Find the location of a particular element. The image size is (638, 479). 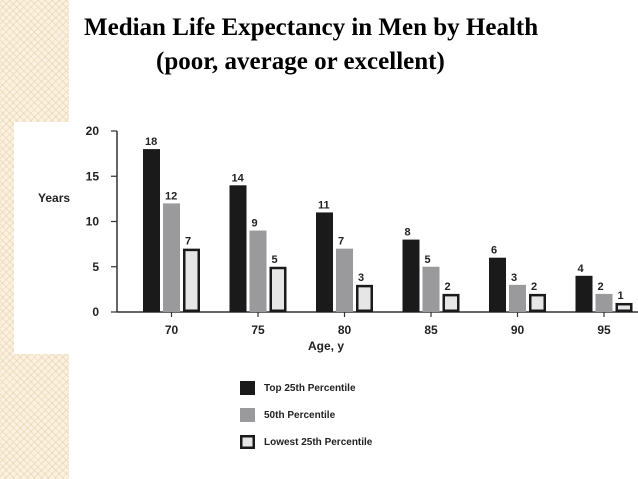

x-tick-label: 95 is located at coordinates (604, 330).